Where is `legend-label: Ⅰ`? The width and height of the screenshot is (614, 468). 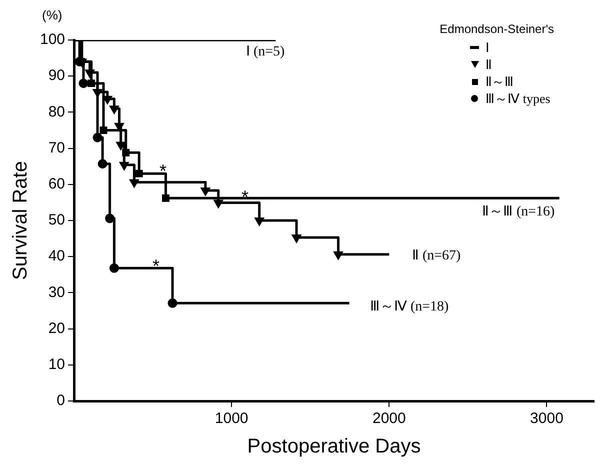 legend-label: Ⅰ is located at coordinates (488, 48).